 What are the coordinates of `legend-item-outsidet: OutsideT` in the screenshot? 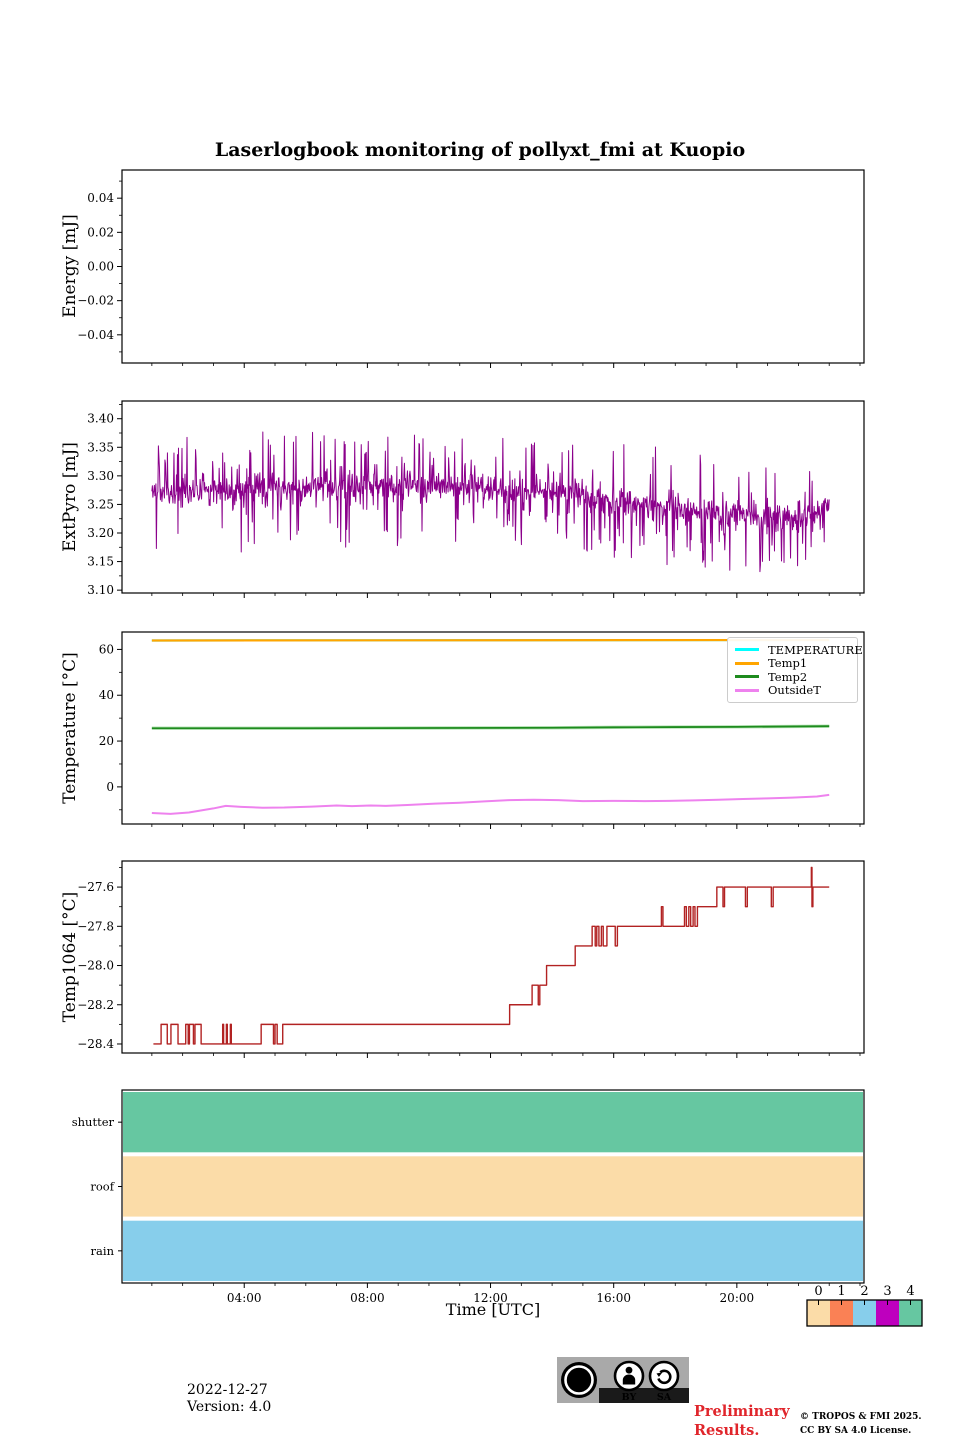 It's located at (792, 690).